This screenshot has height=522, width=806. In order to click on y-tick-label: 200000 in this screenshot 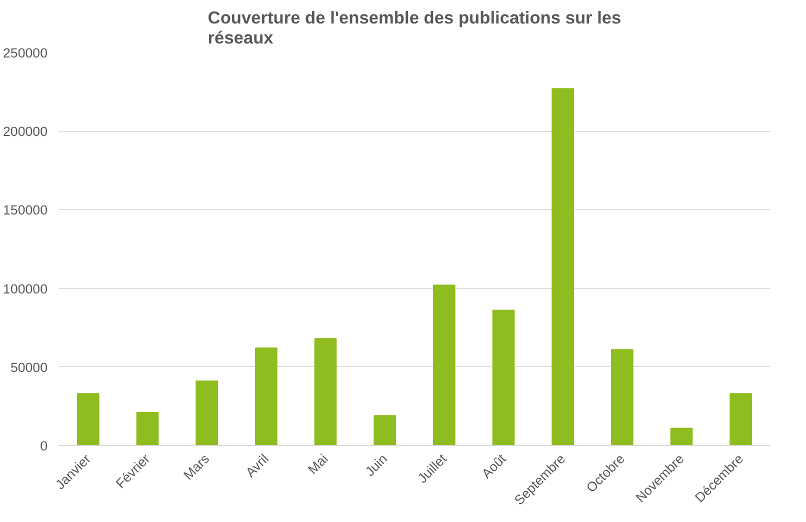, I will do `click(25, 132)`.